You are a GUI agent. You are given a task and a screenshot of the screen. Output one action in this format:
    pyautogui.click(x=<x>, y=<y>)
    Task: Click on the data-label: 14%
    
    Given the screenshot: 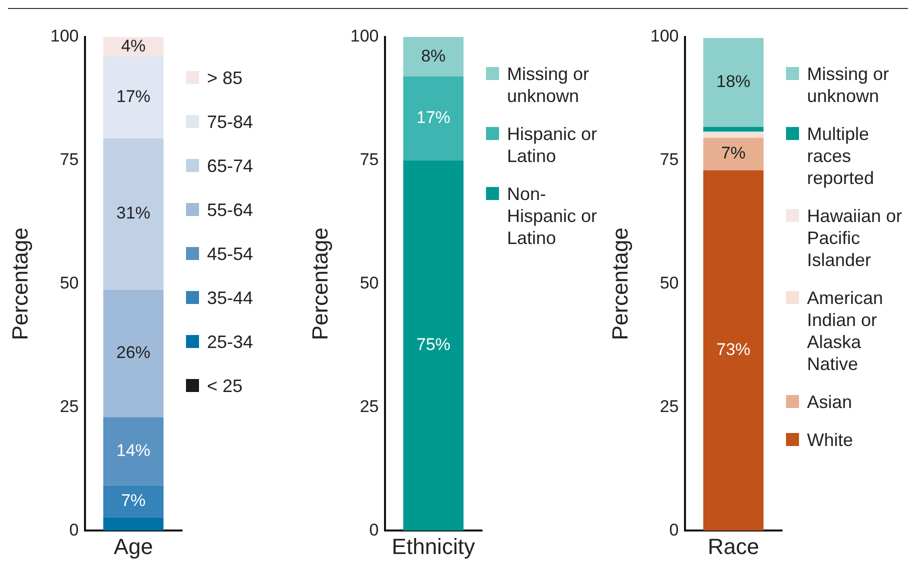 What is the action you would take?
    pyautogui.click(x=133, y=450)
    